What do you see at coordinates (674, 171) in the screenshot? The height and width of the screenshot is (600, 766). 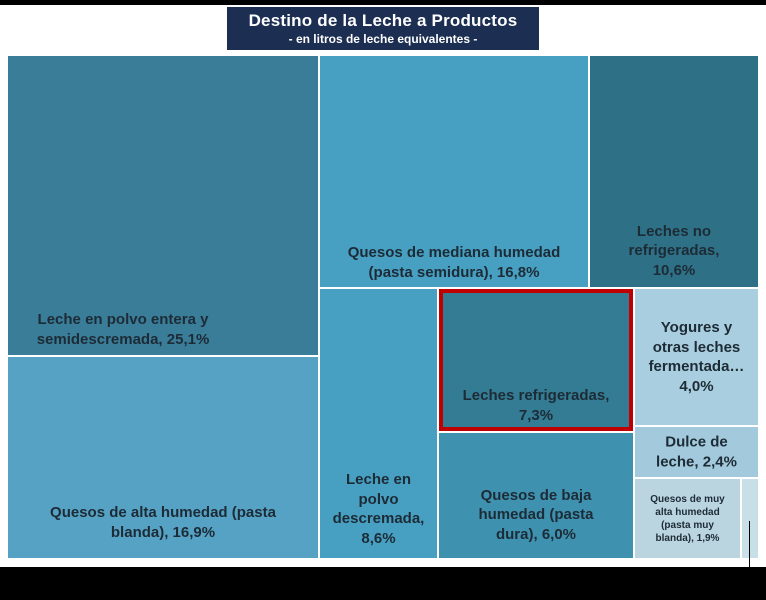 I see `treemap-tile-leches-no-refrigeradas: Leches no refrigeradas, 10,6%` at bounding box center [674, 171].